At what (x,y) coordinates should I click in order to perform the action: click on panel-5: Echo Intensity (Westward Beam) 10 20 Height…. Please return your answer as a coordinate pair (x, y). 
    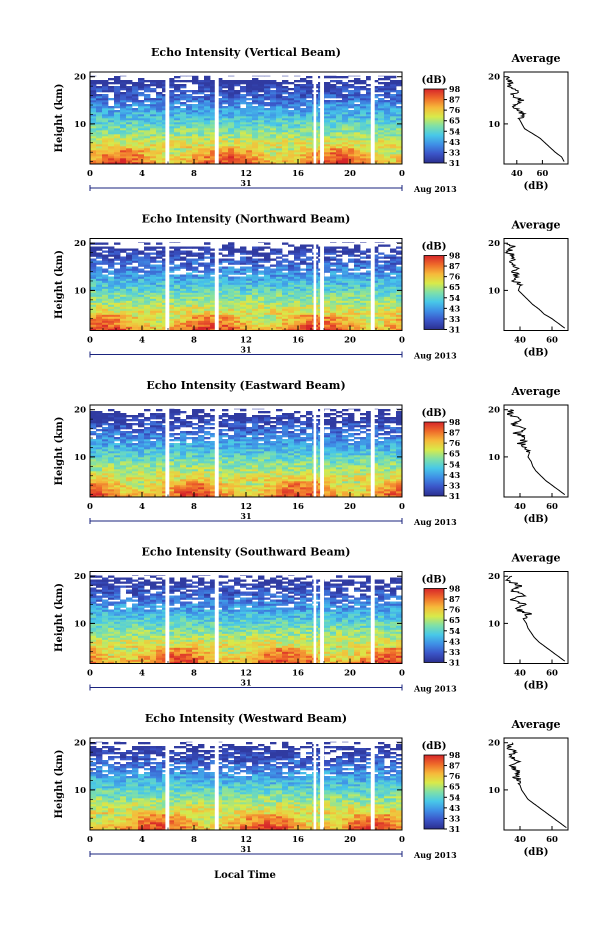
    Looking at the image, I should click on (311, 786).